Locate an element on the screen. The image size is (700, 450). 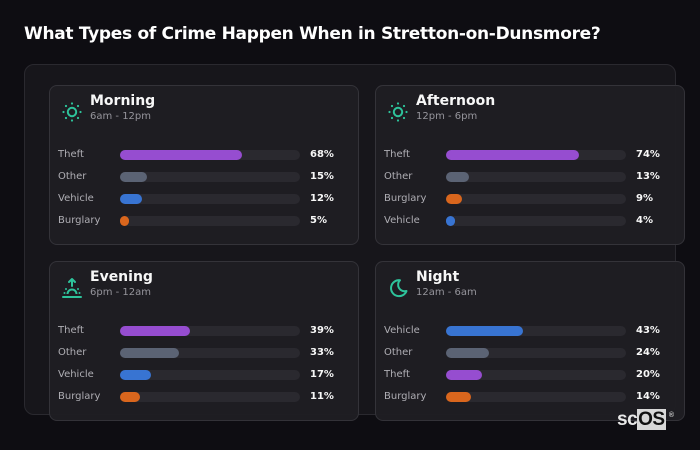
bar-row: Theft 68% is located at coordinates (203, 159).